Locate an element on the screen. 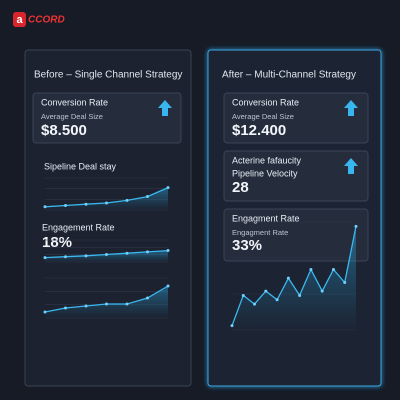 The height and width of the screenshot is (400, 400). card-value: $12.400 is located at coordinates (259, 130).